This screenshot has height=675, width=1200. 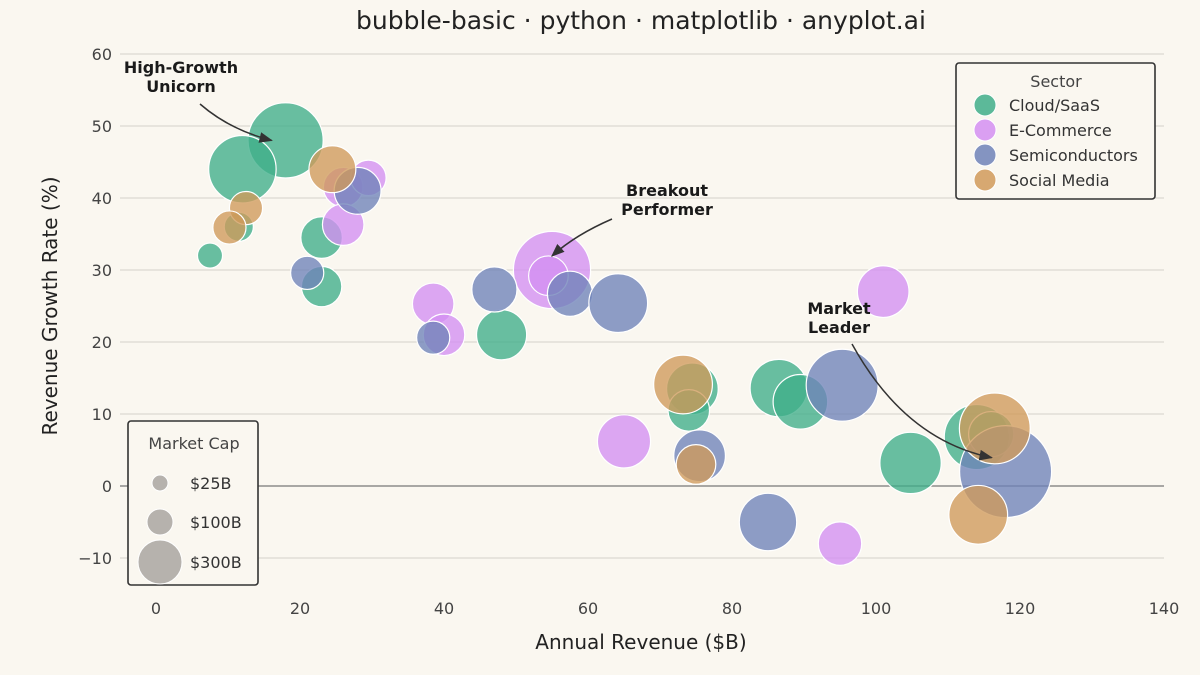 What do you see at coordinates (102, 126) in the screenshot?
I see `y-tick-label: 50` at bounding box center [102, 126].